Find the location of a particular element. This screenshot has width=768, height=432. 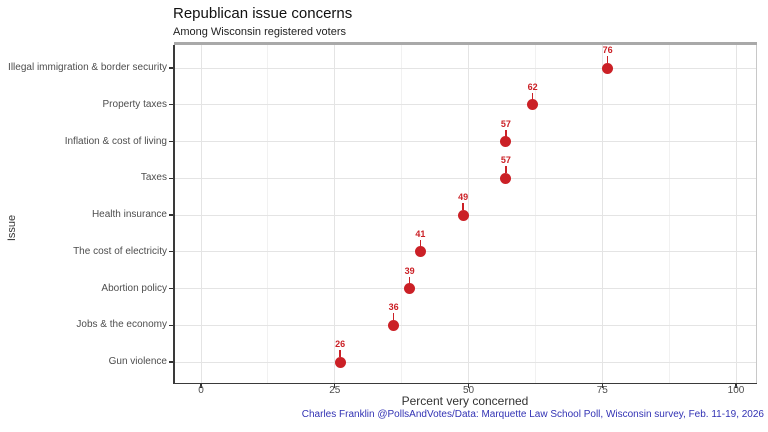

y-tick-label: Jobs & the economy is located at coordinates (121, 325).